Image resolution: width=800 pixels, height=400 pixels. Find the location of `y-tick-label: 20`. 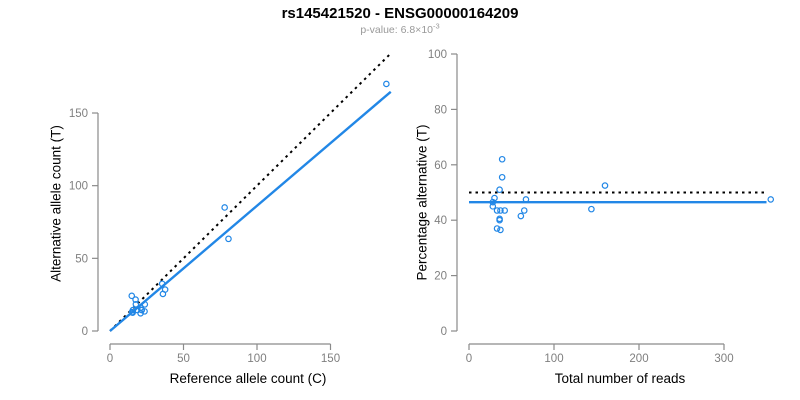

y-tick-label: 20 is located at coordinates (440, 277).